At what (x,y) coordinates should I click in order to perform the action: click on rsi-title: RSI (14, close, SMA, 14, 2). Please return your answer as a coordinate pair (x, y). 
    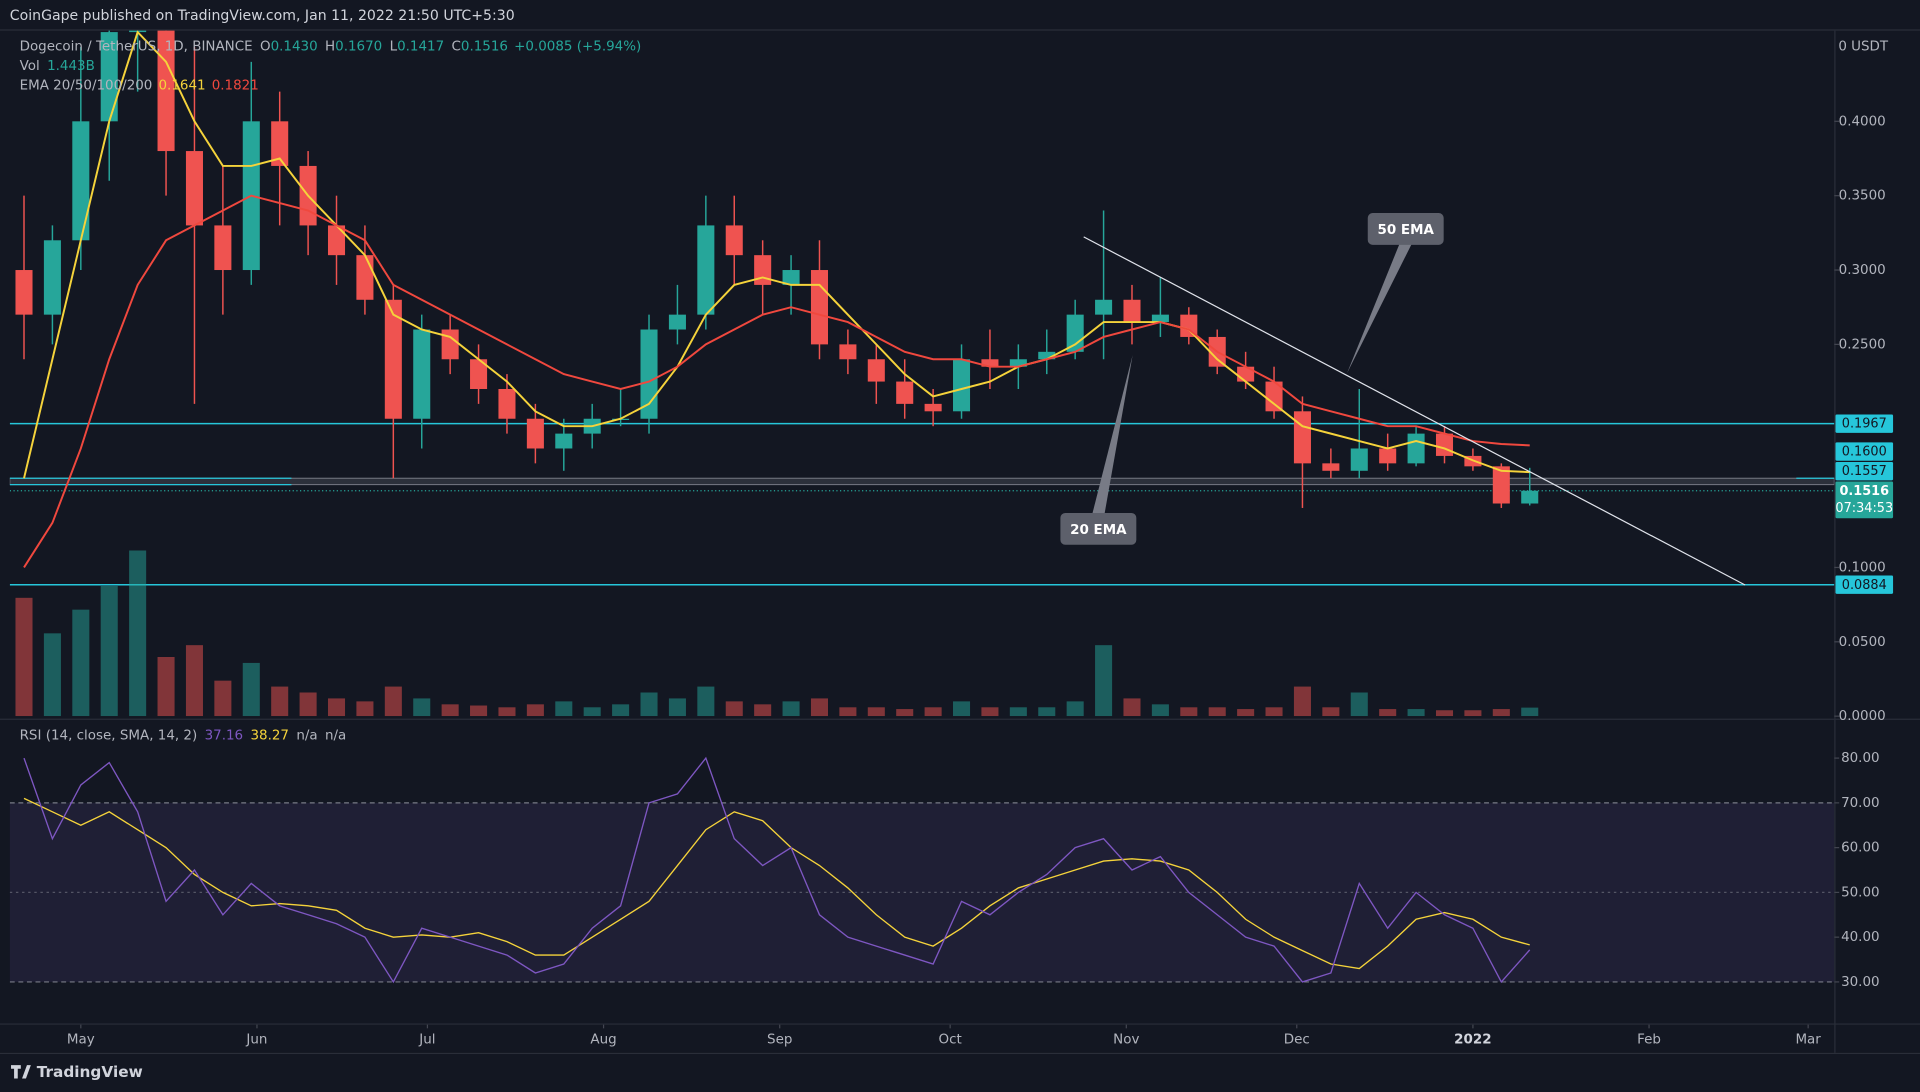
    Looking at the image, I should click on (109, 736).